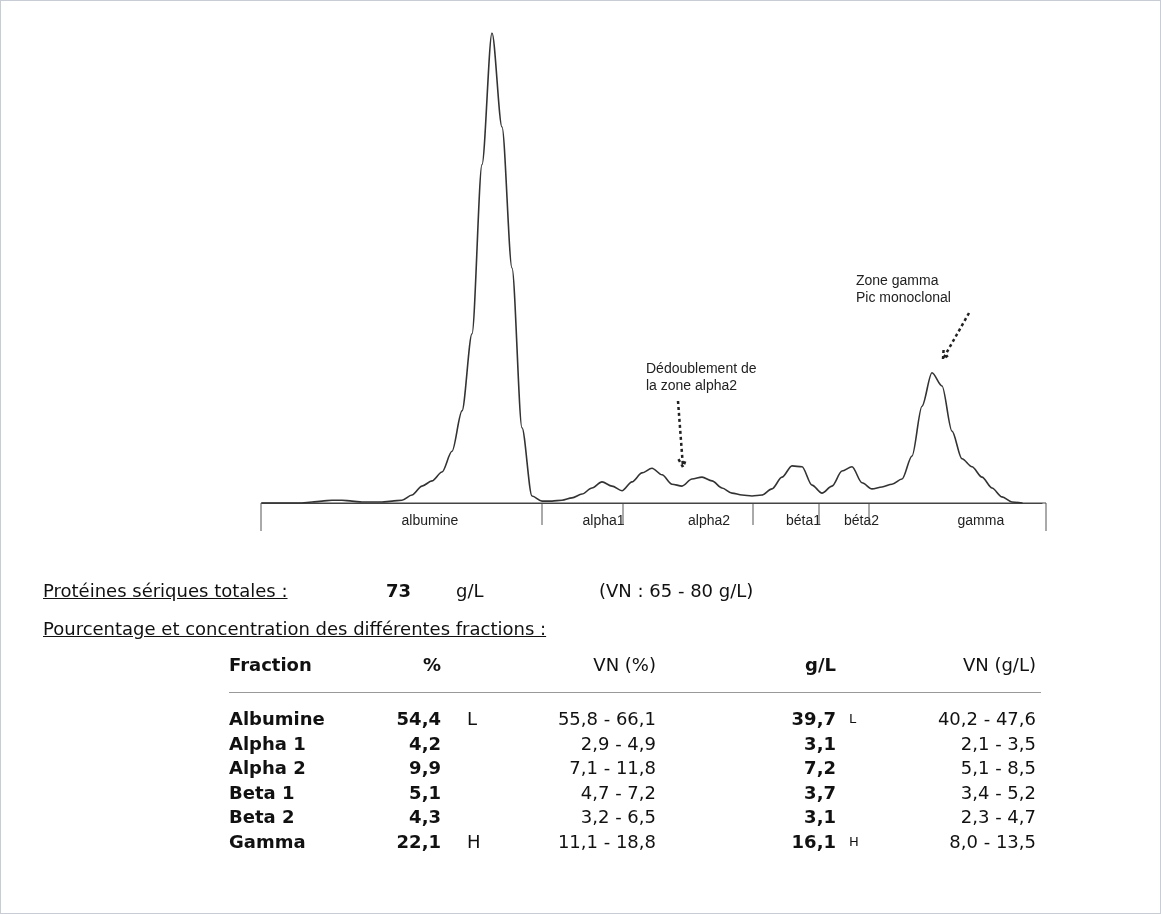 Image resolution: width=1161 pixels, height=914 pixels. Describe the element at coordinates (399, 590) in the screenshot. I see `text: 73` at that location.